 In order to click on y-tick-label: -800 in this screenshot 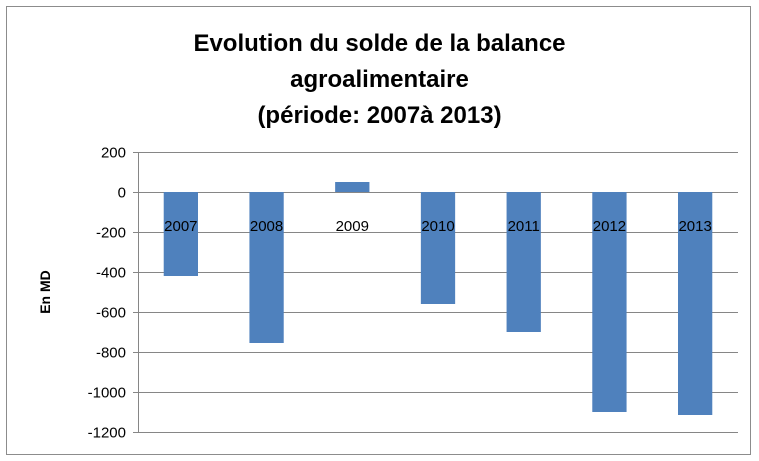, I will do `click(111, 353)`.